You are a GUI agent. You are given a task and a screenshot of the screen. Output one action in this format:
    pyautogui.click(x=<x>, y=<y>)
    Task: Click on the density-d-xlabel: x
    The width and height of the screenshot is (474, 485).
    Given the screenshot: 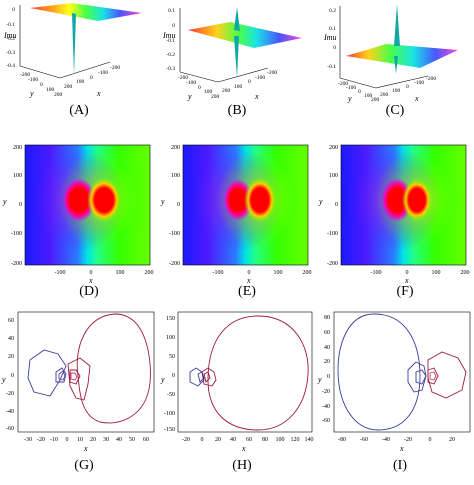 What is the action you would take?
    pyautogui.click(x=90, y=280)
    